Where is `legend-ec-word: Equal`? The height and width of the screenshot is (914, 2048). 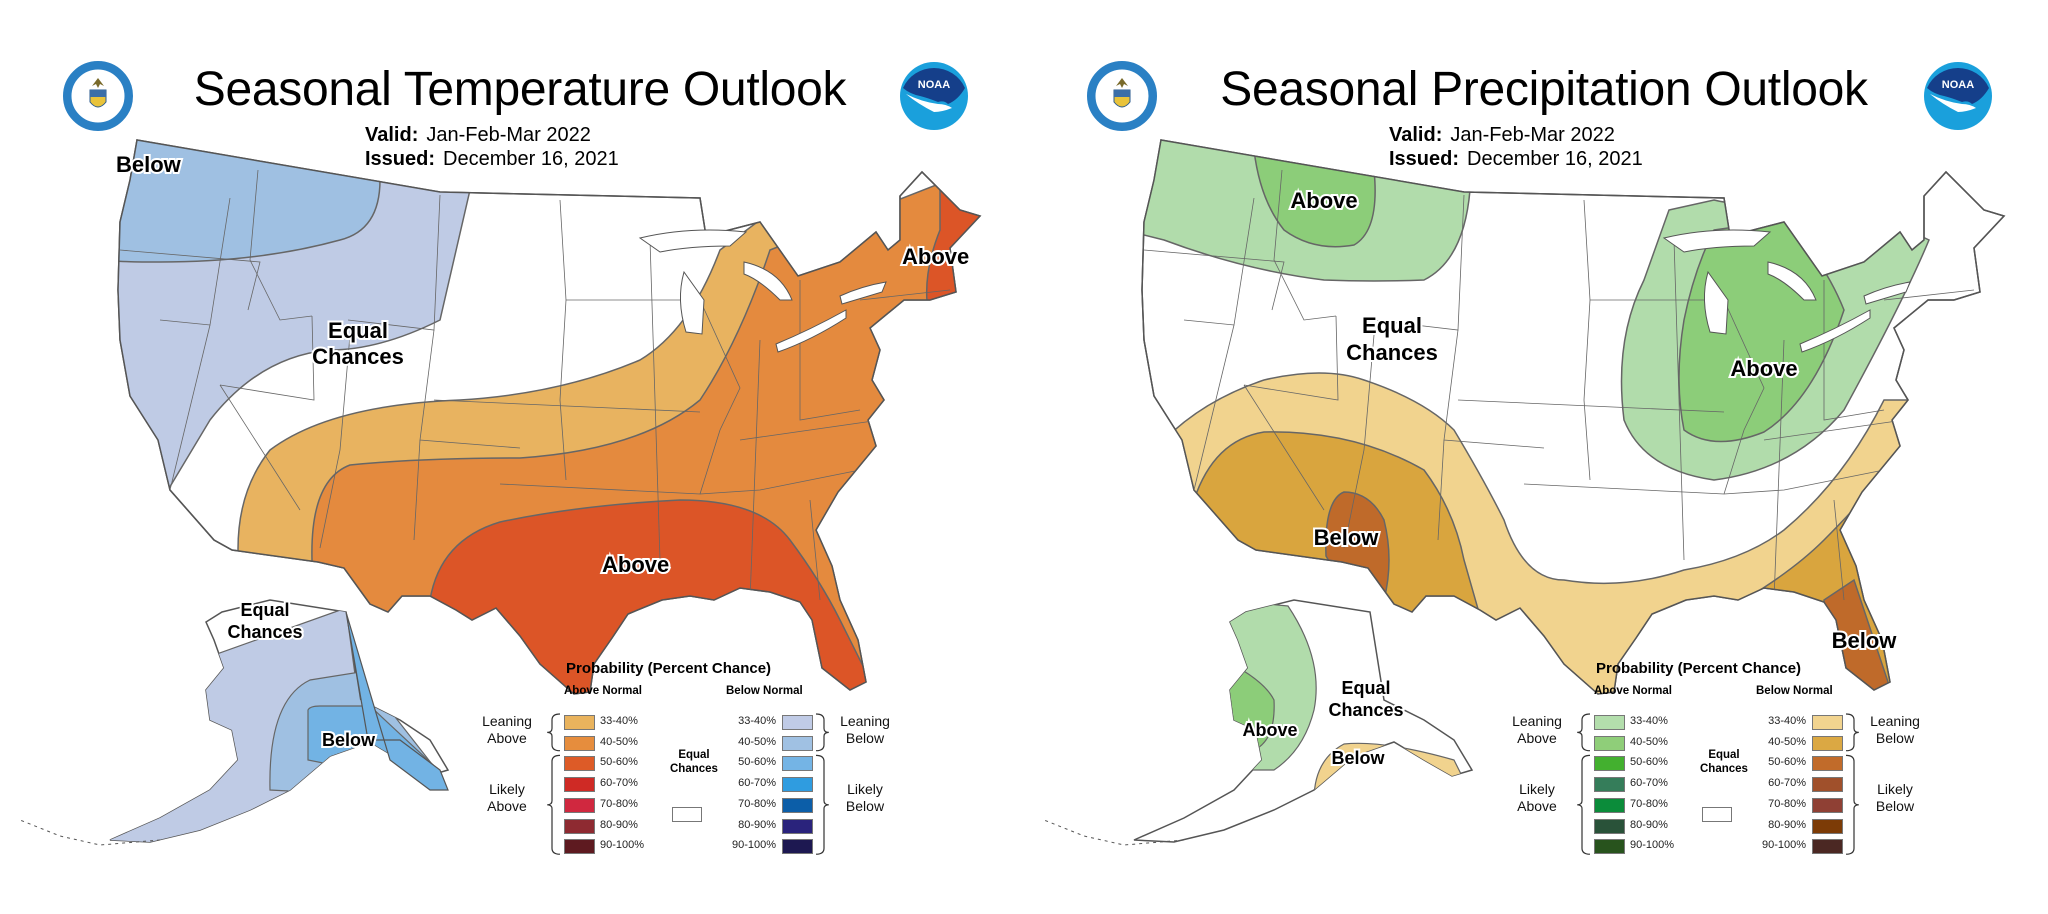
legend-ec-word: Equal is located at coordinates (694, 755).